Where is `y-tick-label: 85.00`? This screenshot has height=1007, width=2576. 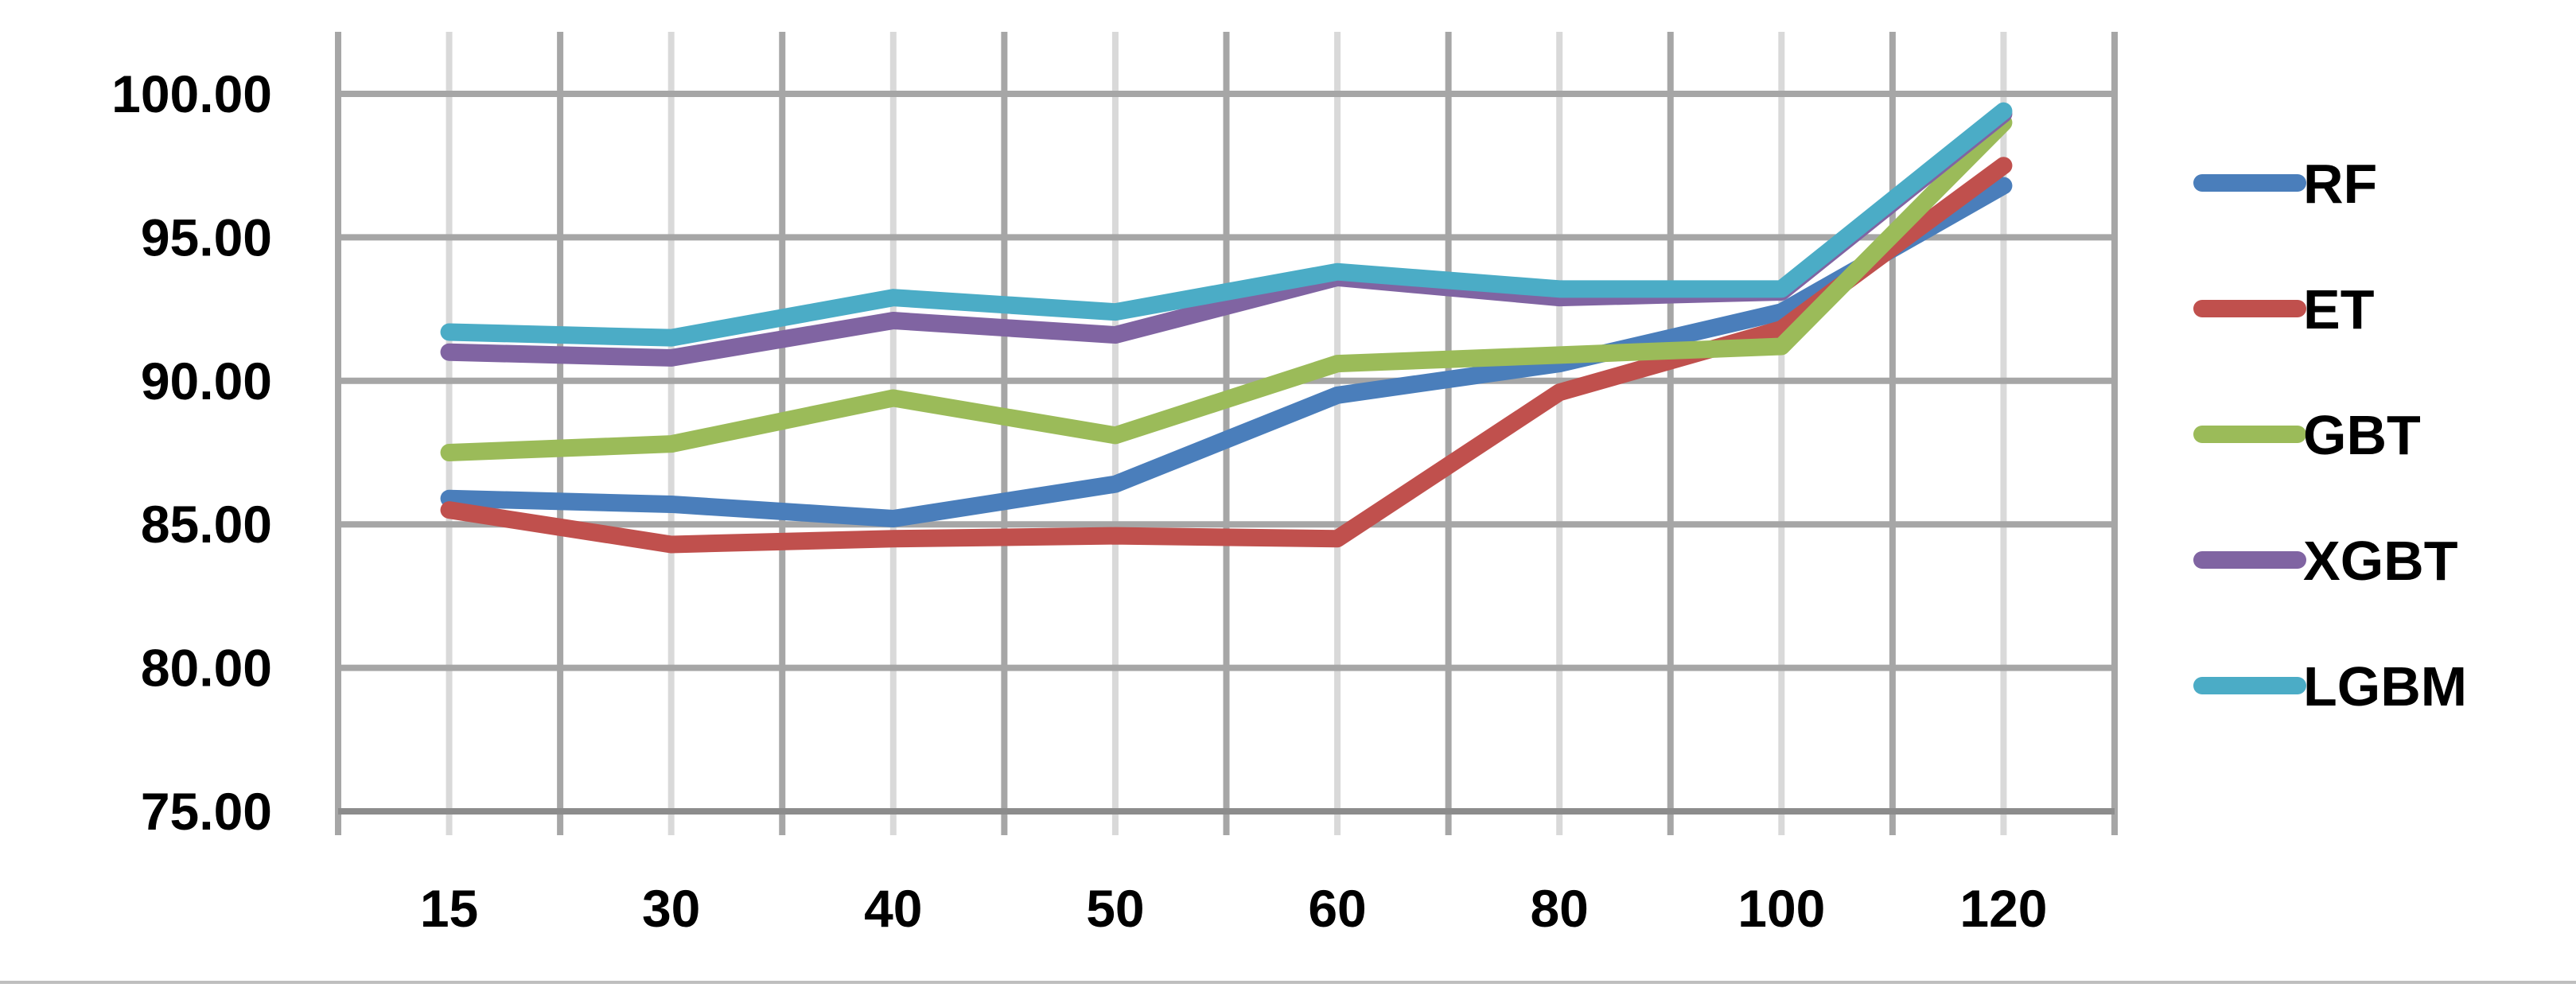 y-tick-label: 85.00 is located at coordinates (207, 524).